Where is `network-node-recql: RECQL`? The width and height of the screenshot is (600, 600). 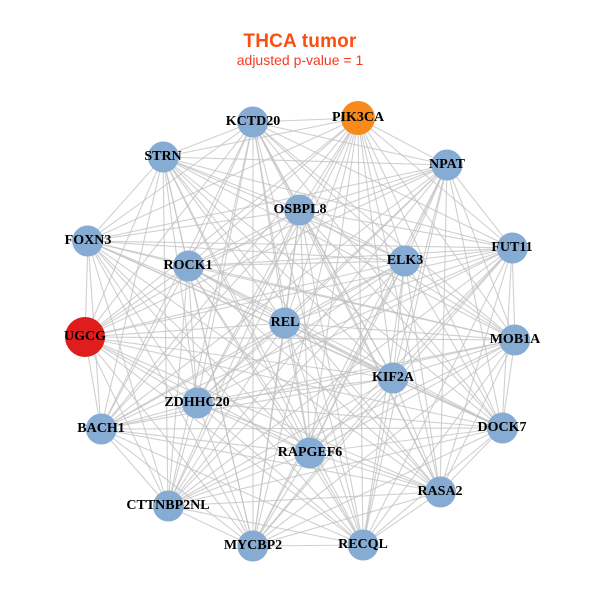 network-node-recql: RECQL is located at coordinates (363, 545).